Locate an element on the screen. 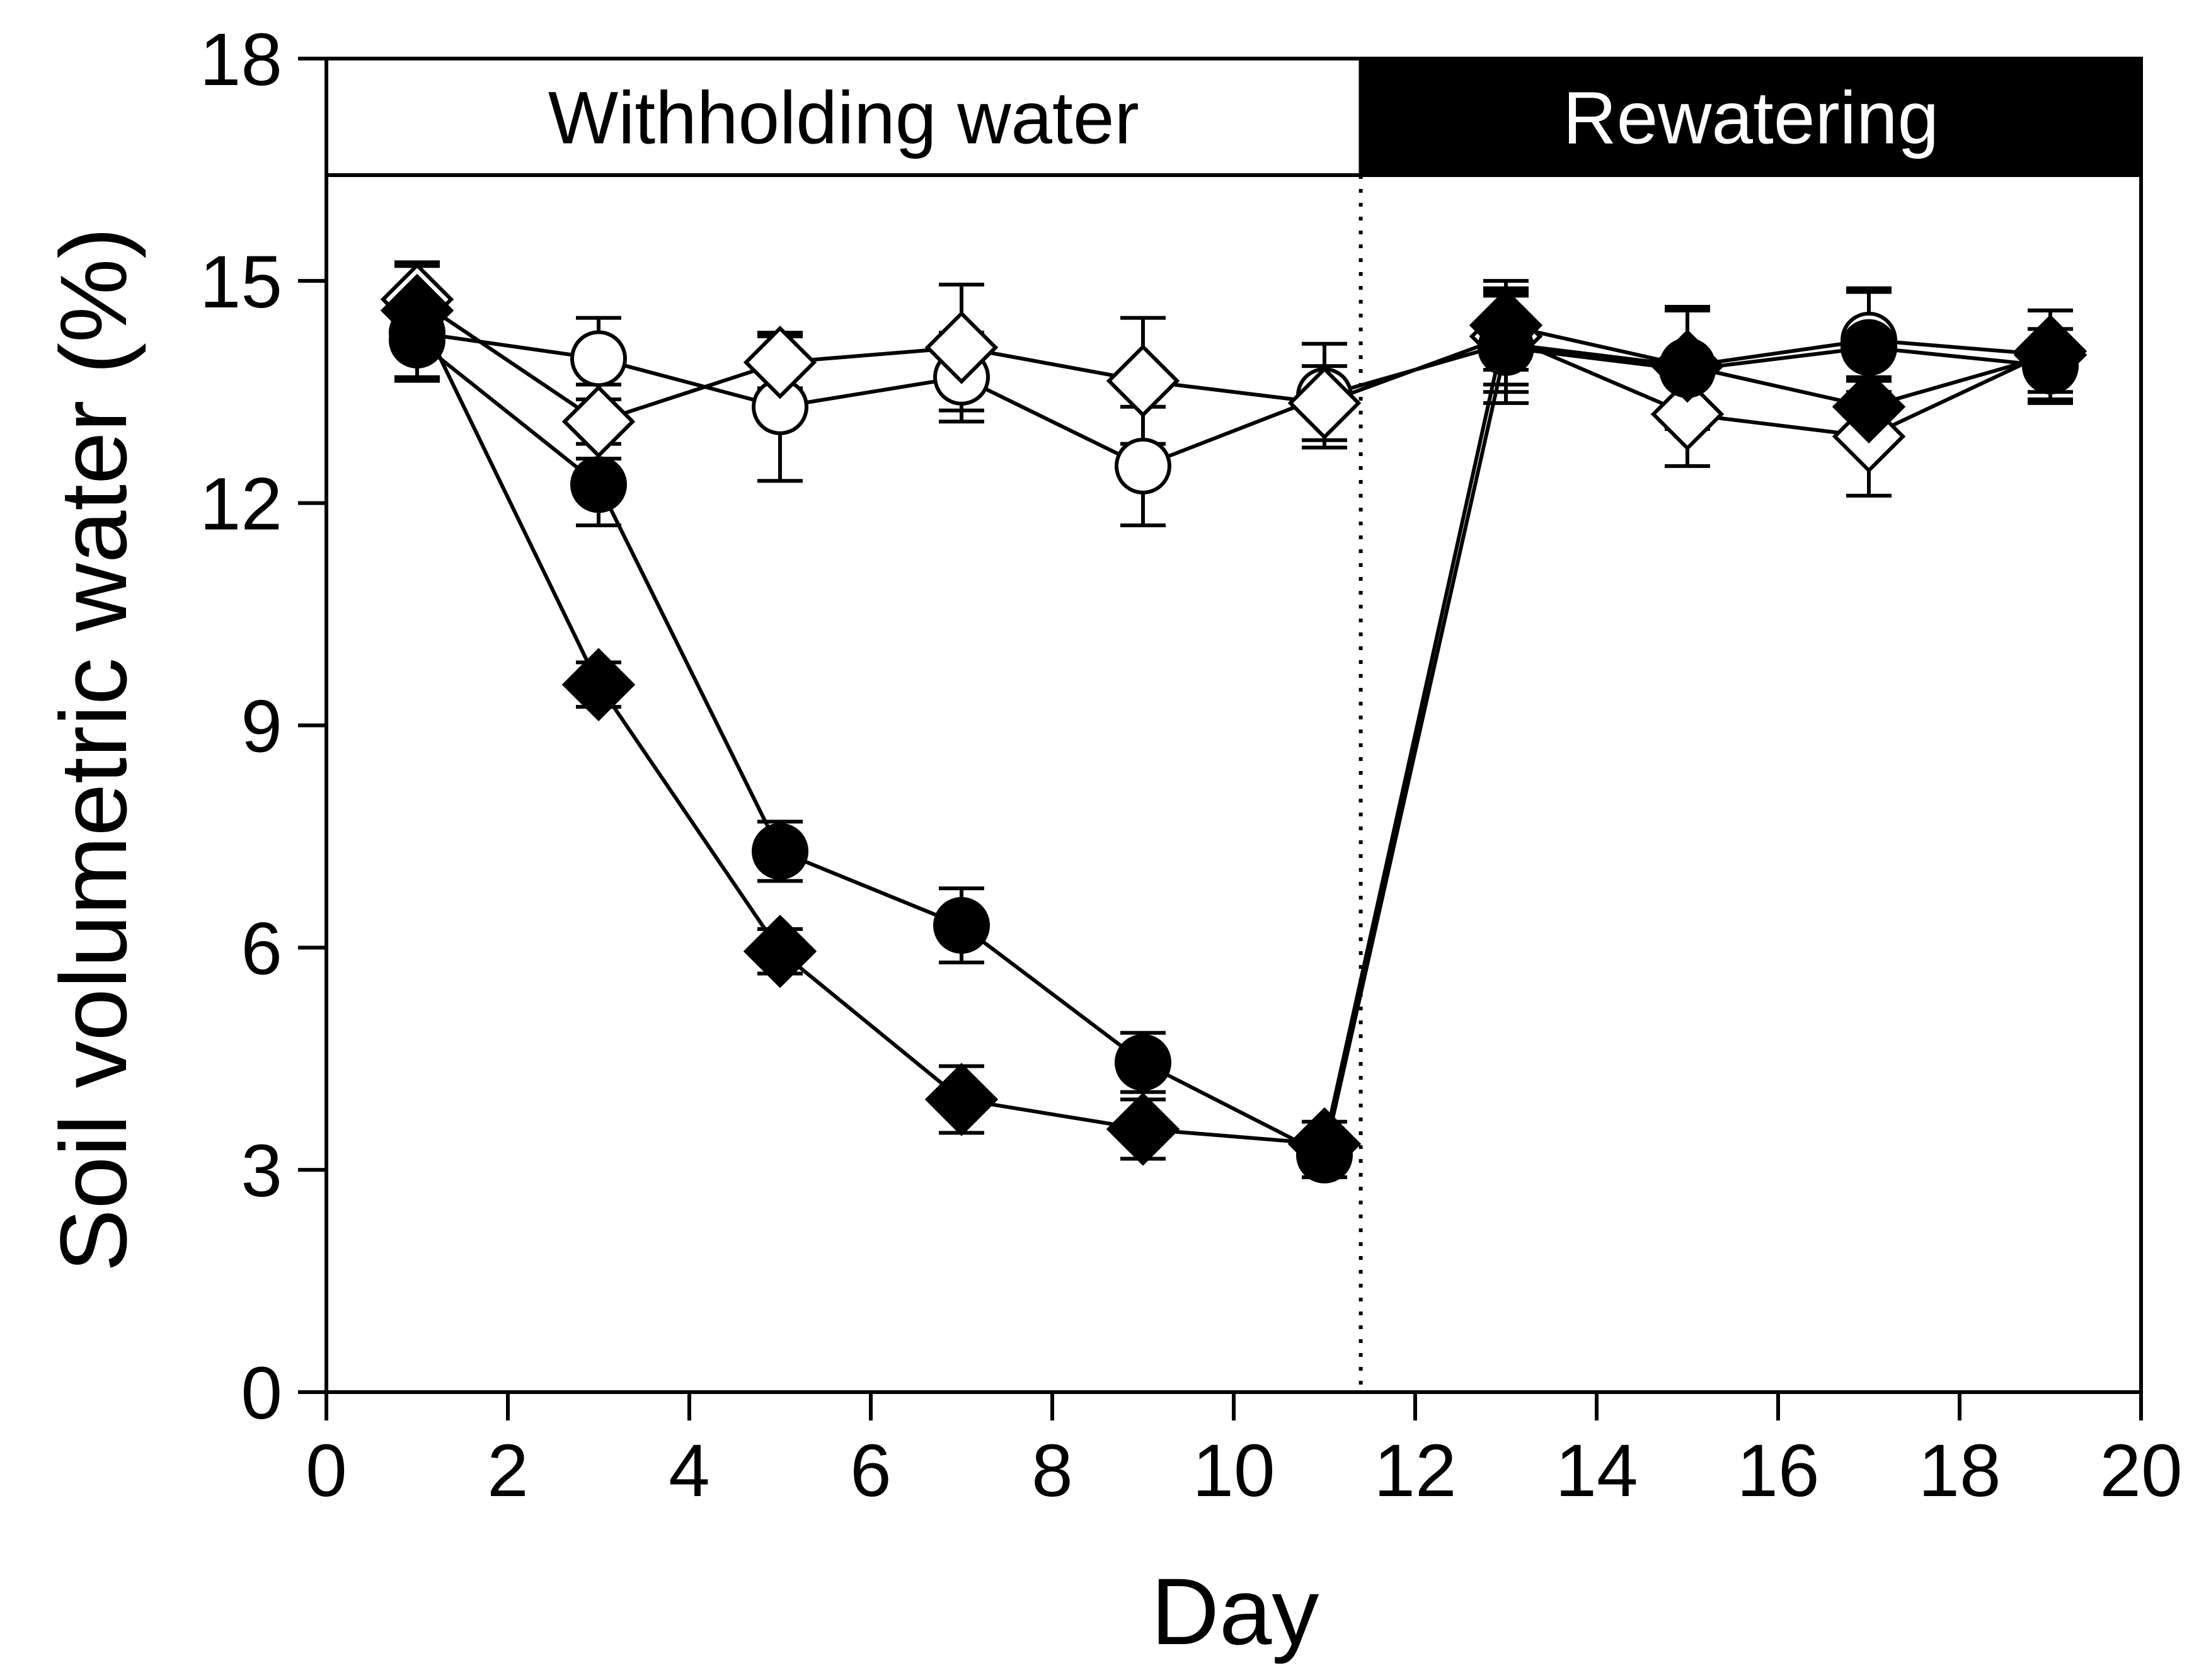 This screenshot has width=2211, height=1680. phase-label-1: Rewatering is located at coordinates (1751, 118).